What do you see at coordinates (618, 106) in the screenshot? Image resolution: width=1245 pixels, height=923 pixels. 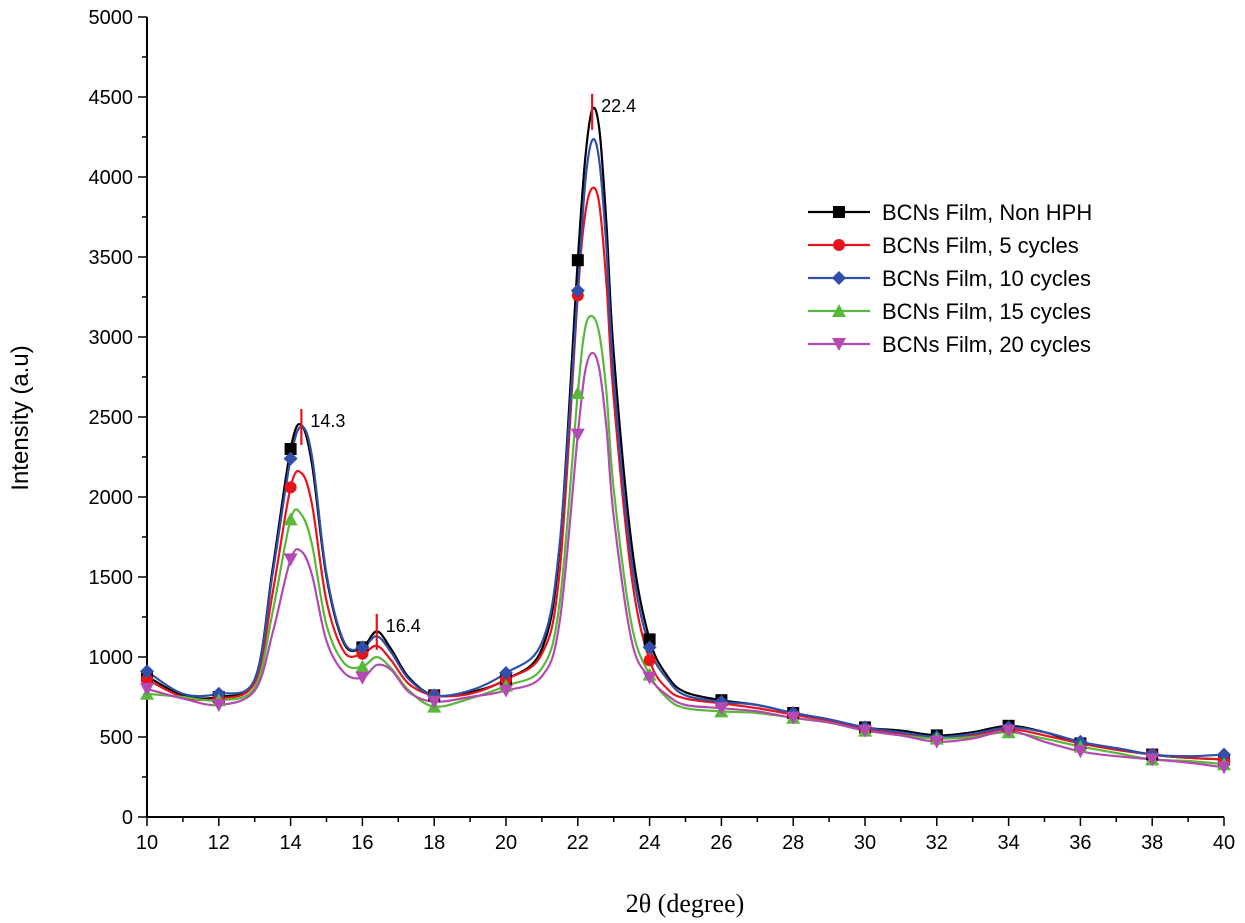 I see `peak-annotation-label: 22.4` at bounding box center [618, 106].